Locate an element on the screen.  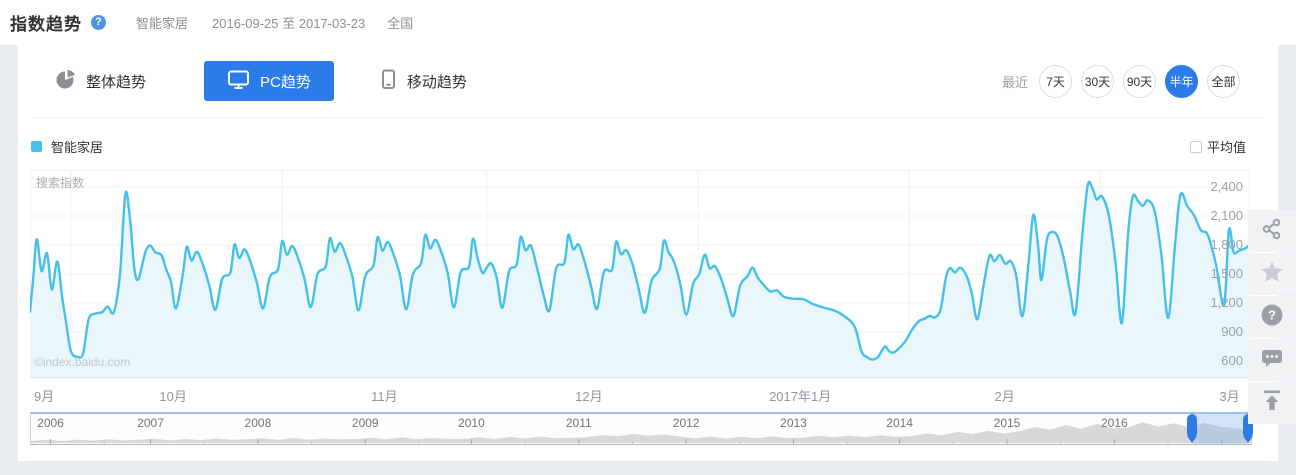
back-to-top-icon is located at coordinates (1272, 403).